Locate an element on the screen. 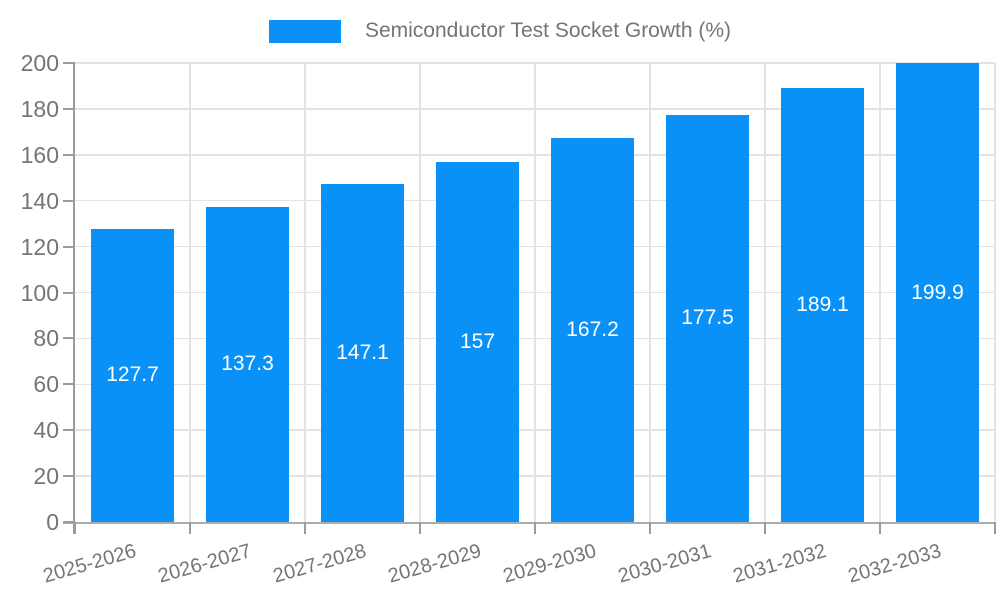 This screenshot has height=600, width=1000. y-tick-label: 40 is located at coordinates (46, 430).